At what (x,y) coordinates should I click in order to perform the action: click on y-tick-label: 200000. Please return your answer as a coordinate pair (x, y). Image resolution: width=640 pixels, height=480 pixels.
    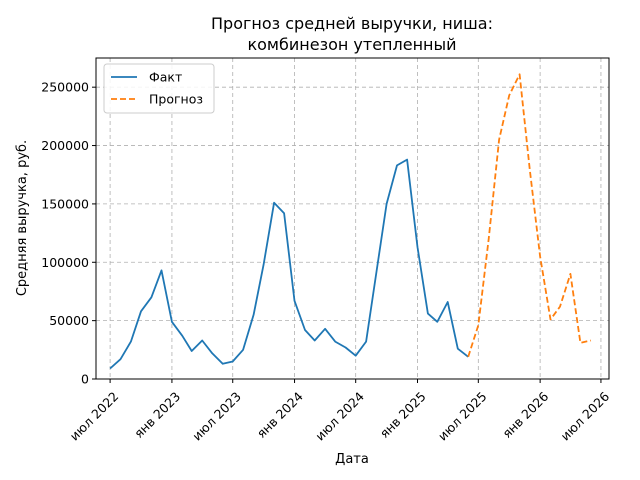
    Looking at the image, I should click on (65, 145).